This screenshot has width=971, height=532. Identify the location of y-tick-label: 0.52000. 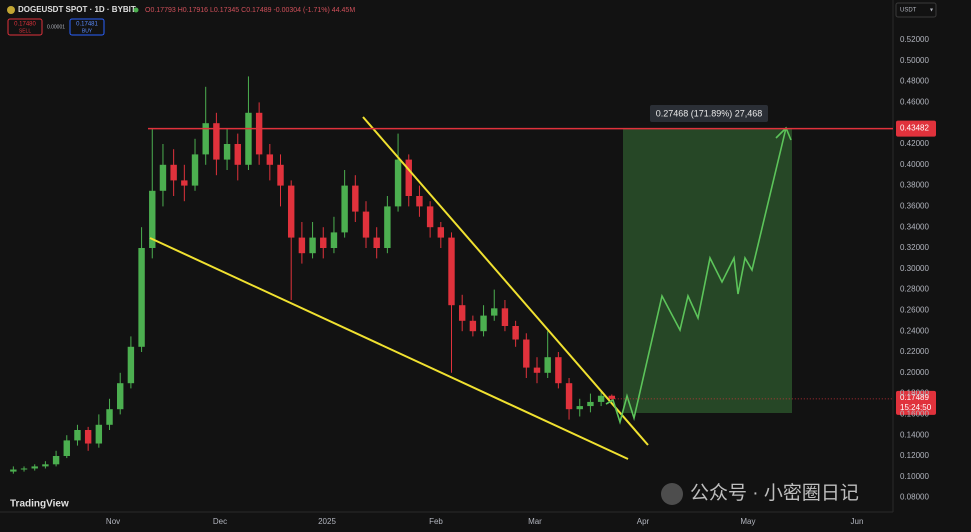
(914, 39).